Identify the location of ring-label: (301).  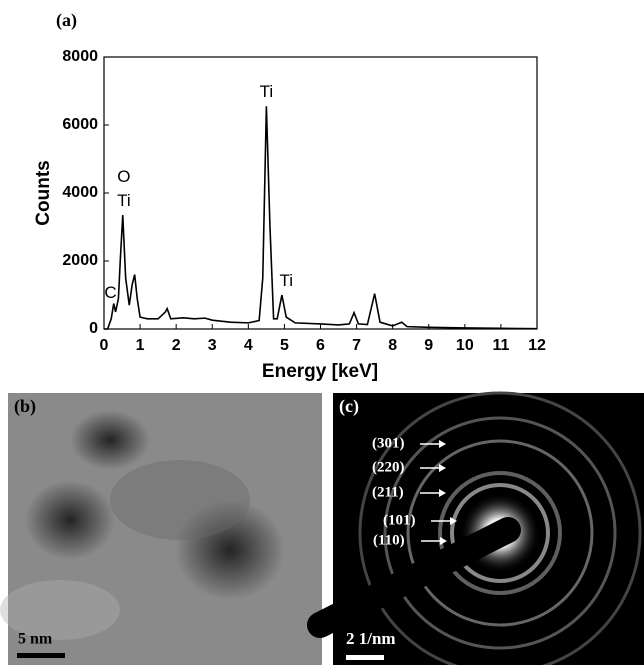
(388, 443).